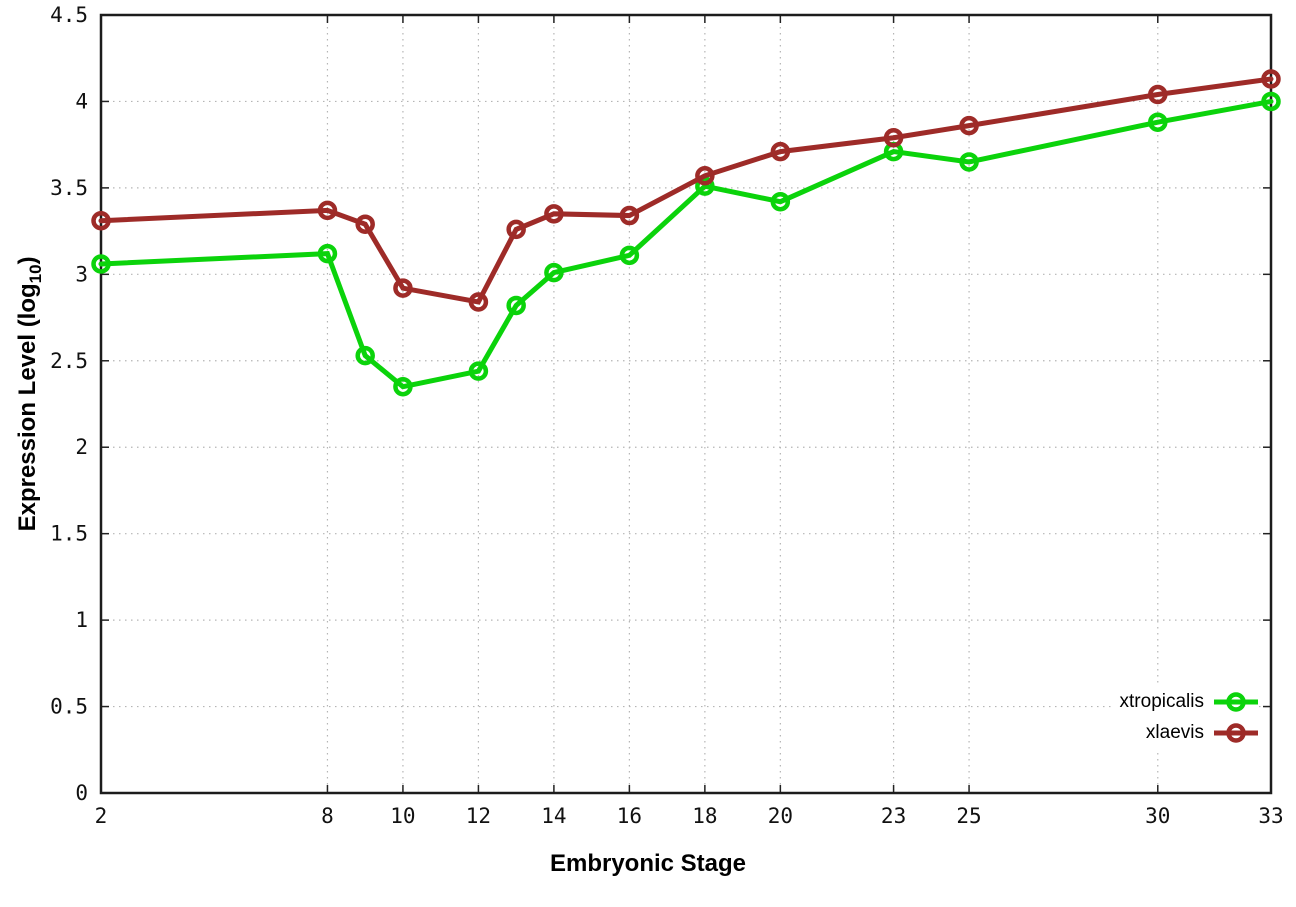 This screenshot has height=907, width=1296. Describe the element at coordinates (81, 620) in the screenshot. I see `y-tick-label: 1` at that location.